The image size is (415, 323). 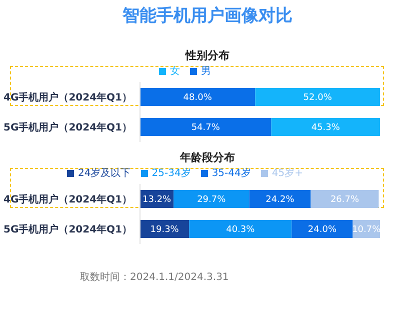 What do you see at coordinates (207, 16) in the screenshot?
I see `chart-title: 智能手机用户画像对比` at bounding box center [207, 16].